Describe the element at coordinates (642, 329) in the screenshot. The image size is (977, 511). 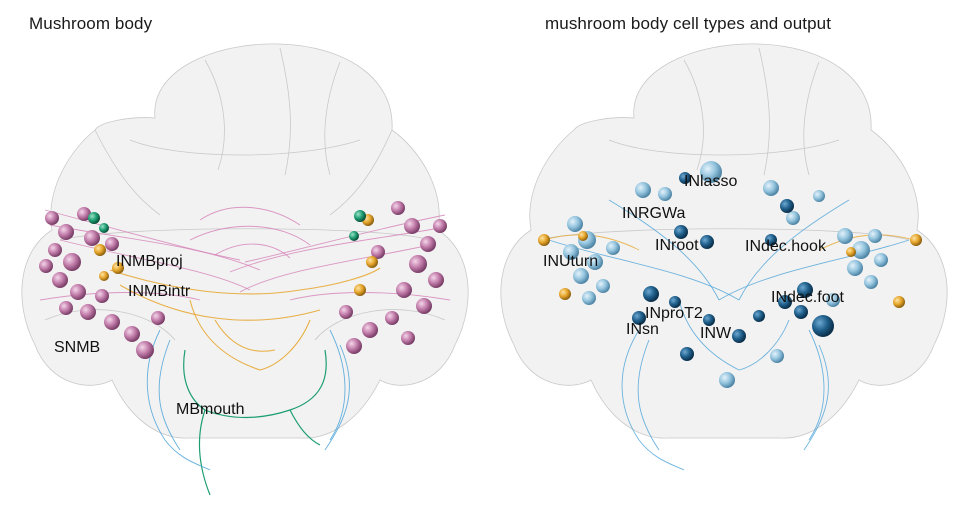
I see `label-insn: INsn` at that location.